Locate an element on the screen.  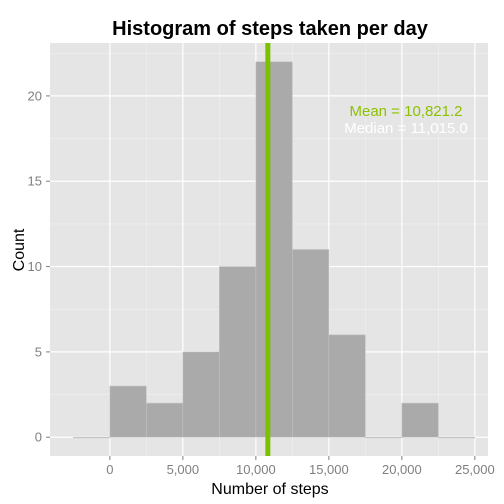
y-axis-ticks: 0 5 10 15 20 is located at coordinates (39, 266).